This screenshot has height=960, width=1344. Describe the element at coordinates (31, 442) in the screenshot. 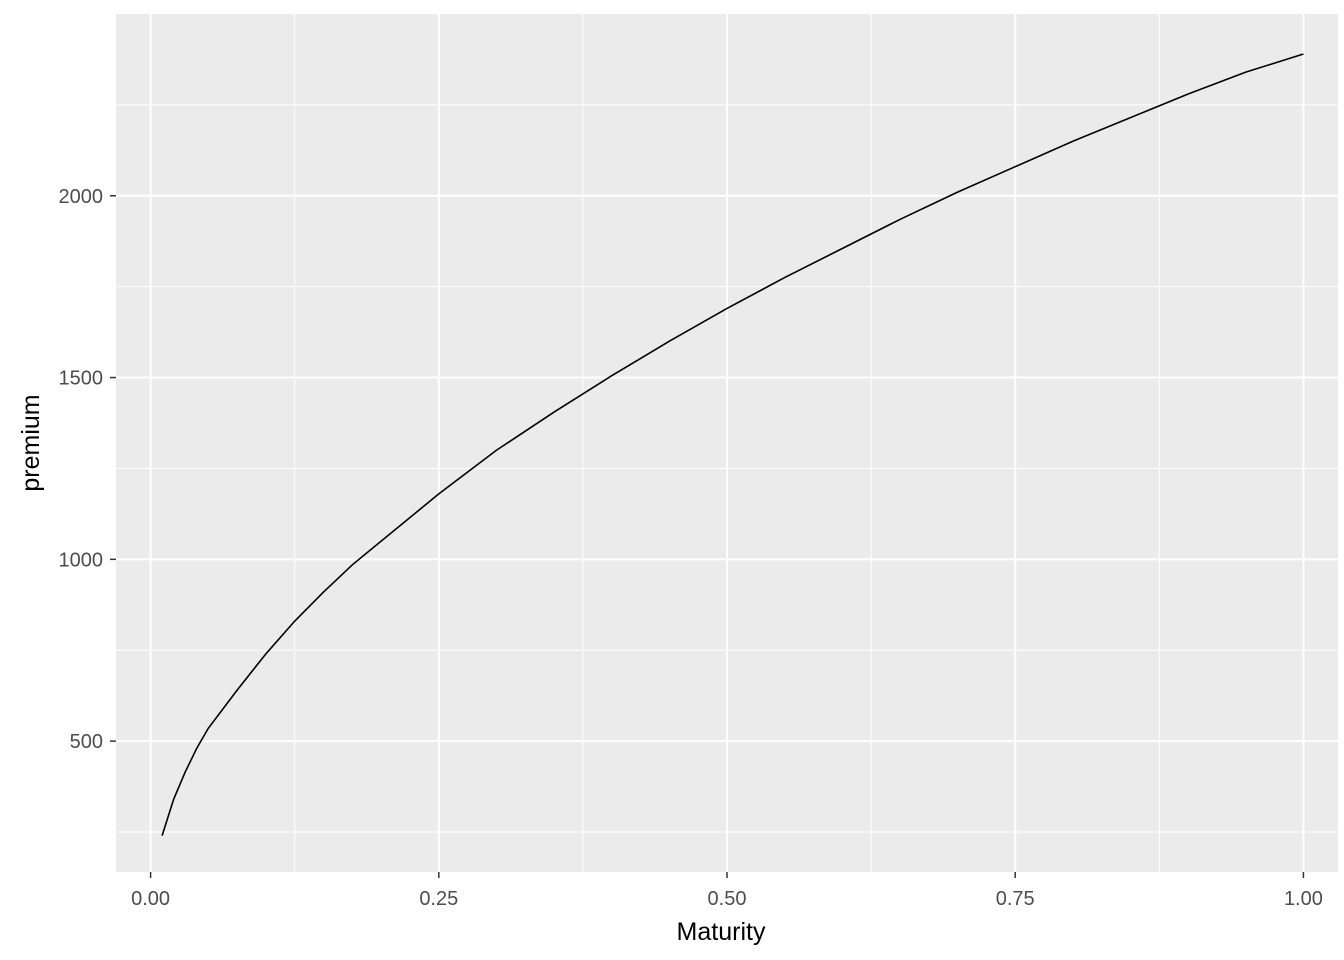

I see `y-axis-title: premium` at that location.